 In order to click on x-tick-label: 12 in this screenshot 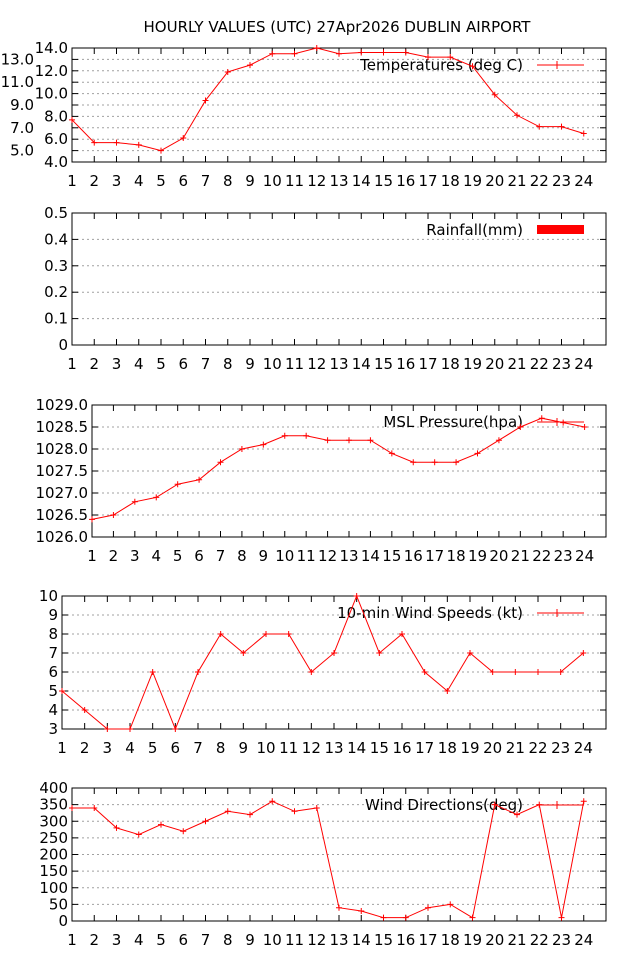, I will do `click(316, 940)`.